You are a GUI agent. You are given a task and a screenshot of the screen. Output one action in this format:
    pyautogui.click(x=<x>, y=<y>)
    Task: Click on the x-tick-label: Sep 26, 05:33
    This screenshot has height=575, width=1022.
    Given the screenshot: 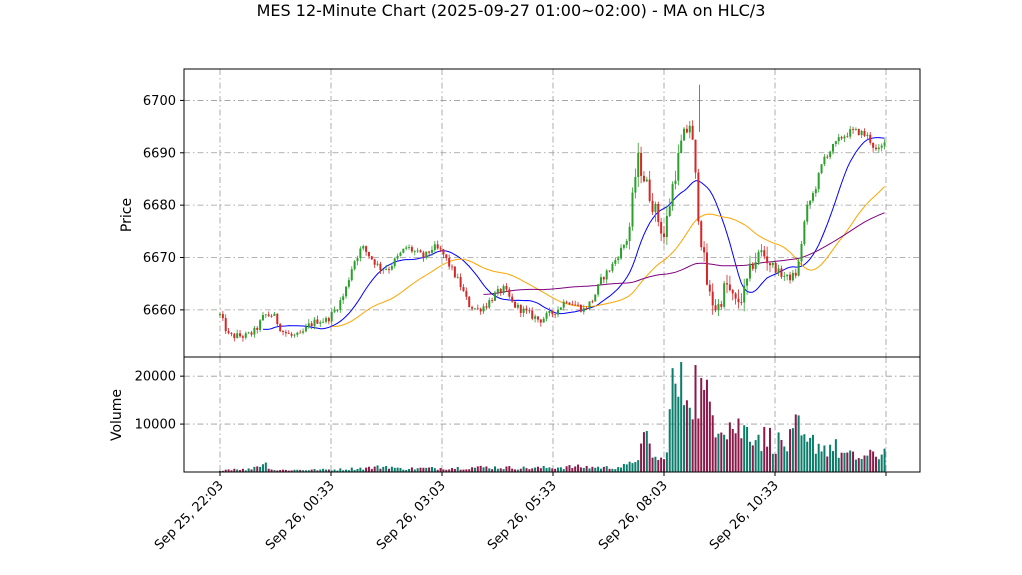 What is the action you would take?
    pyautogui.click(x=522, y=515)
    